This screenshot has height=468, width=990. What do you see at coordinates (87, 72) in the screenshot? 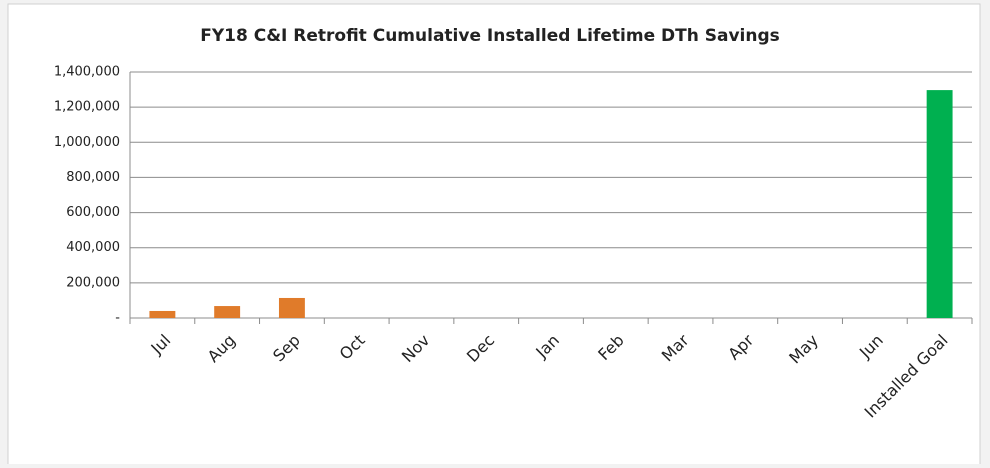
I see `y-tick-label: 1,400,000` at bounding box center [87, 72].